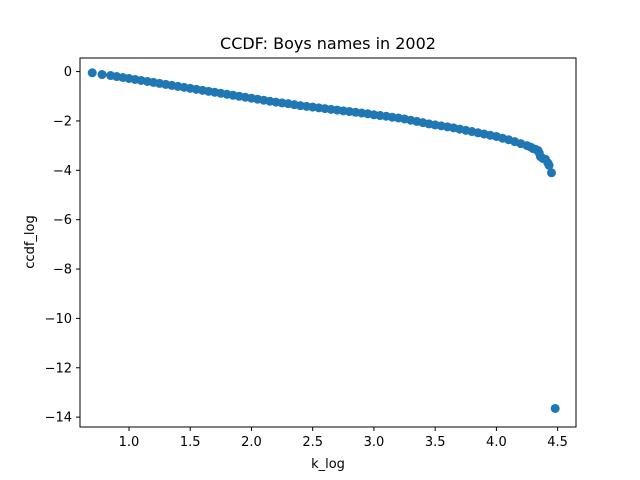 This screenshot has width=640, height=480. What do you see at coordinates (557, 442) in the screenshot?
I see `x-tick-label: 4.5` at bounding box center [557, 442].